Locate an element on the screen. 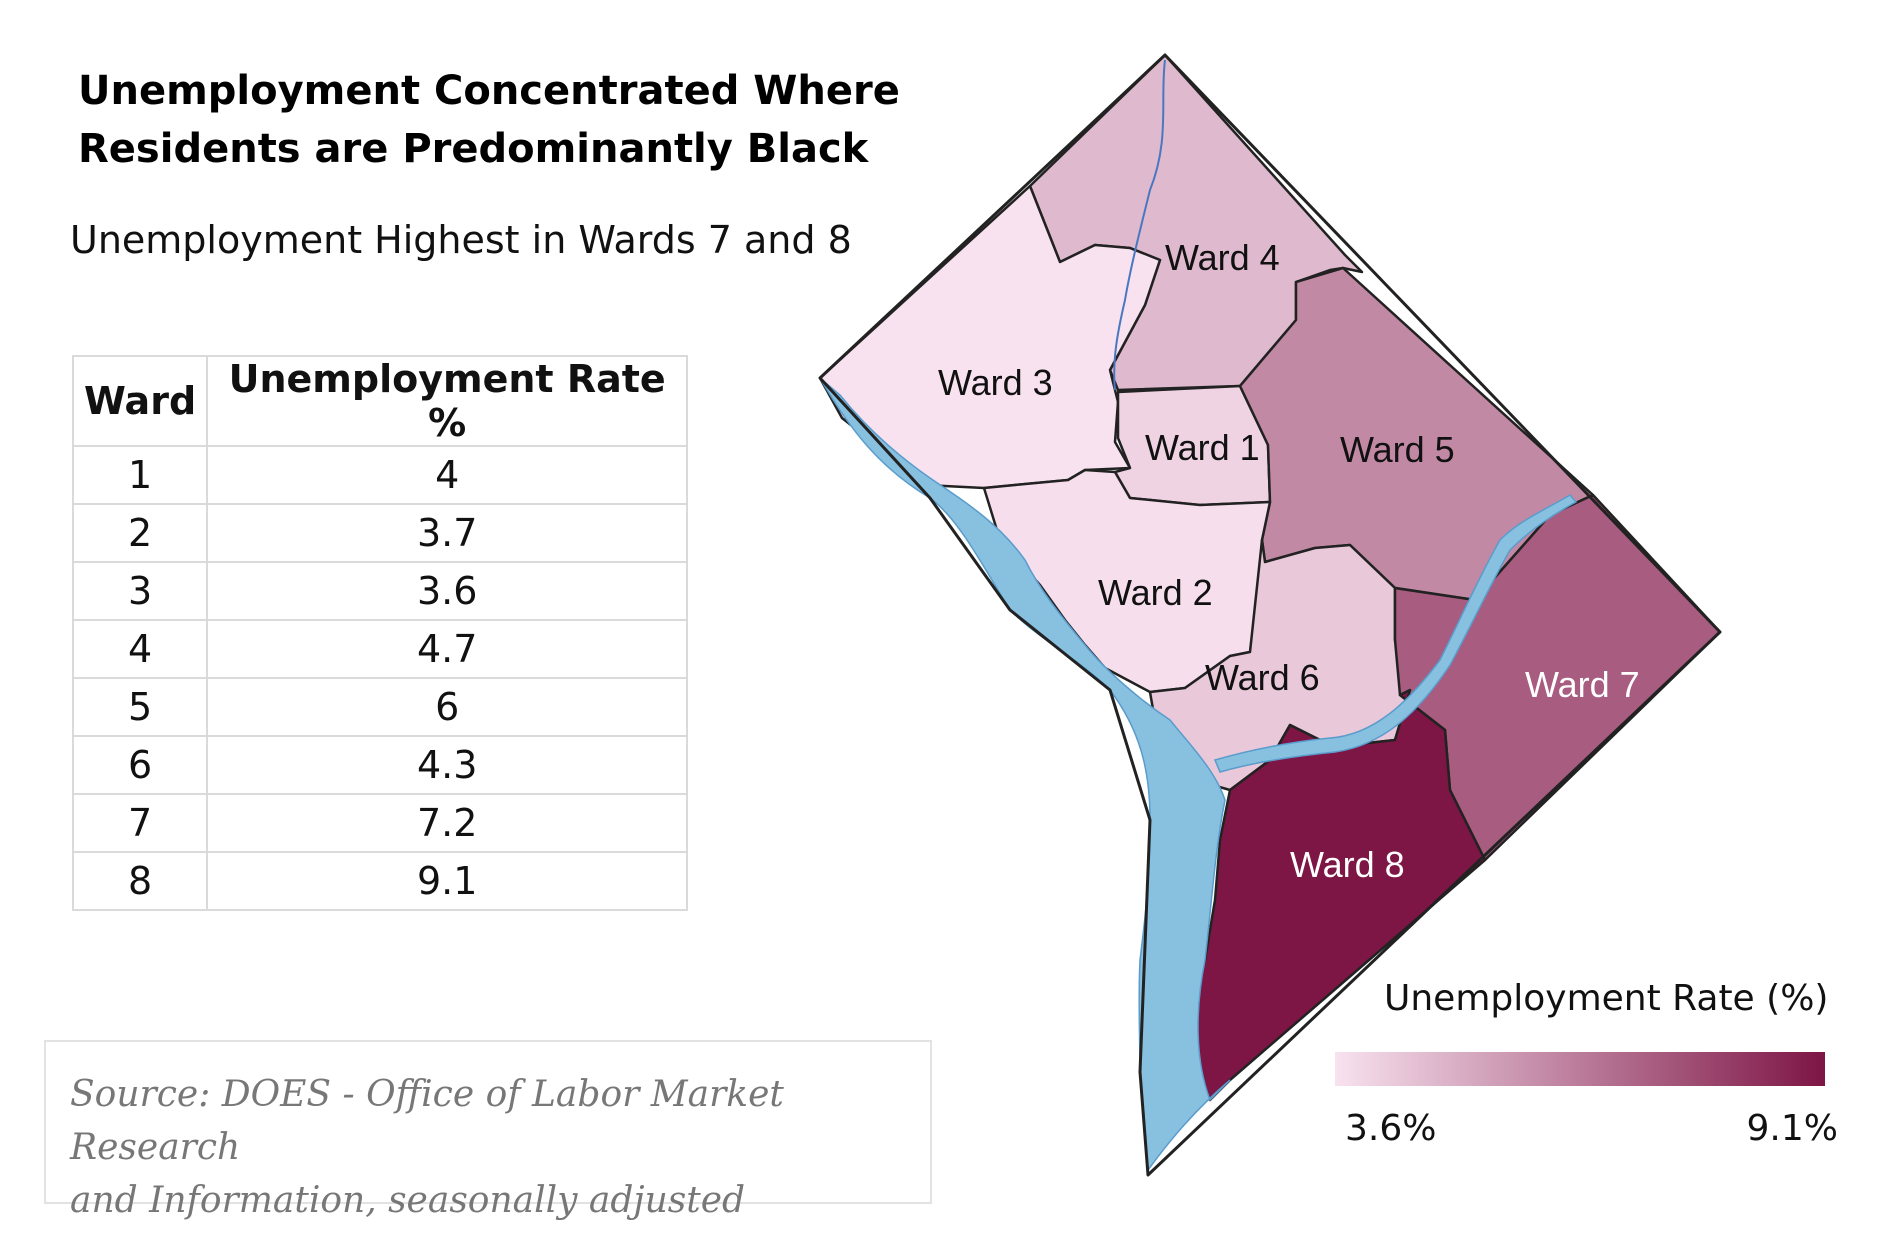 The image size is (1880, 1260). rate-cell: 6 is located at coordinates (447, 707).